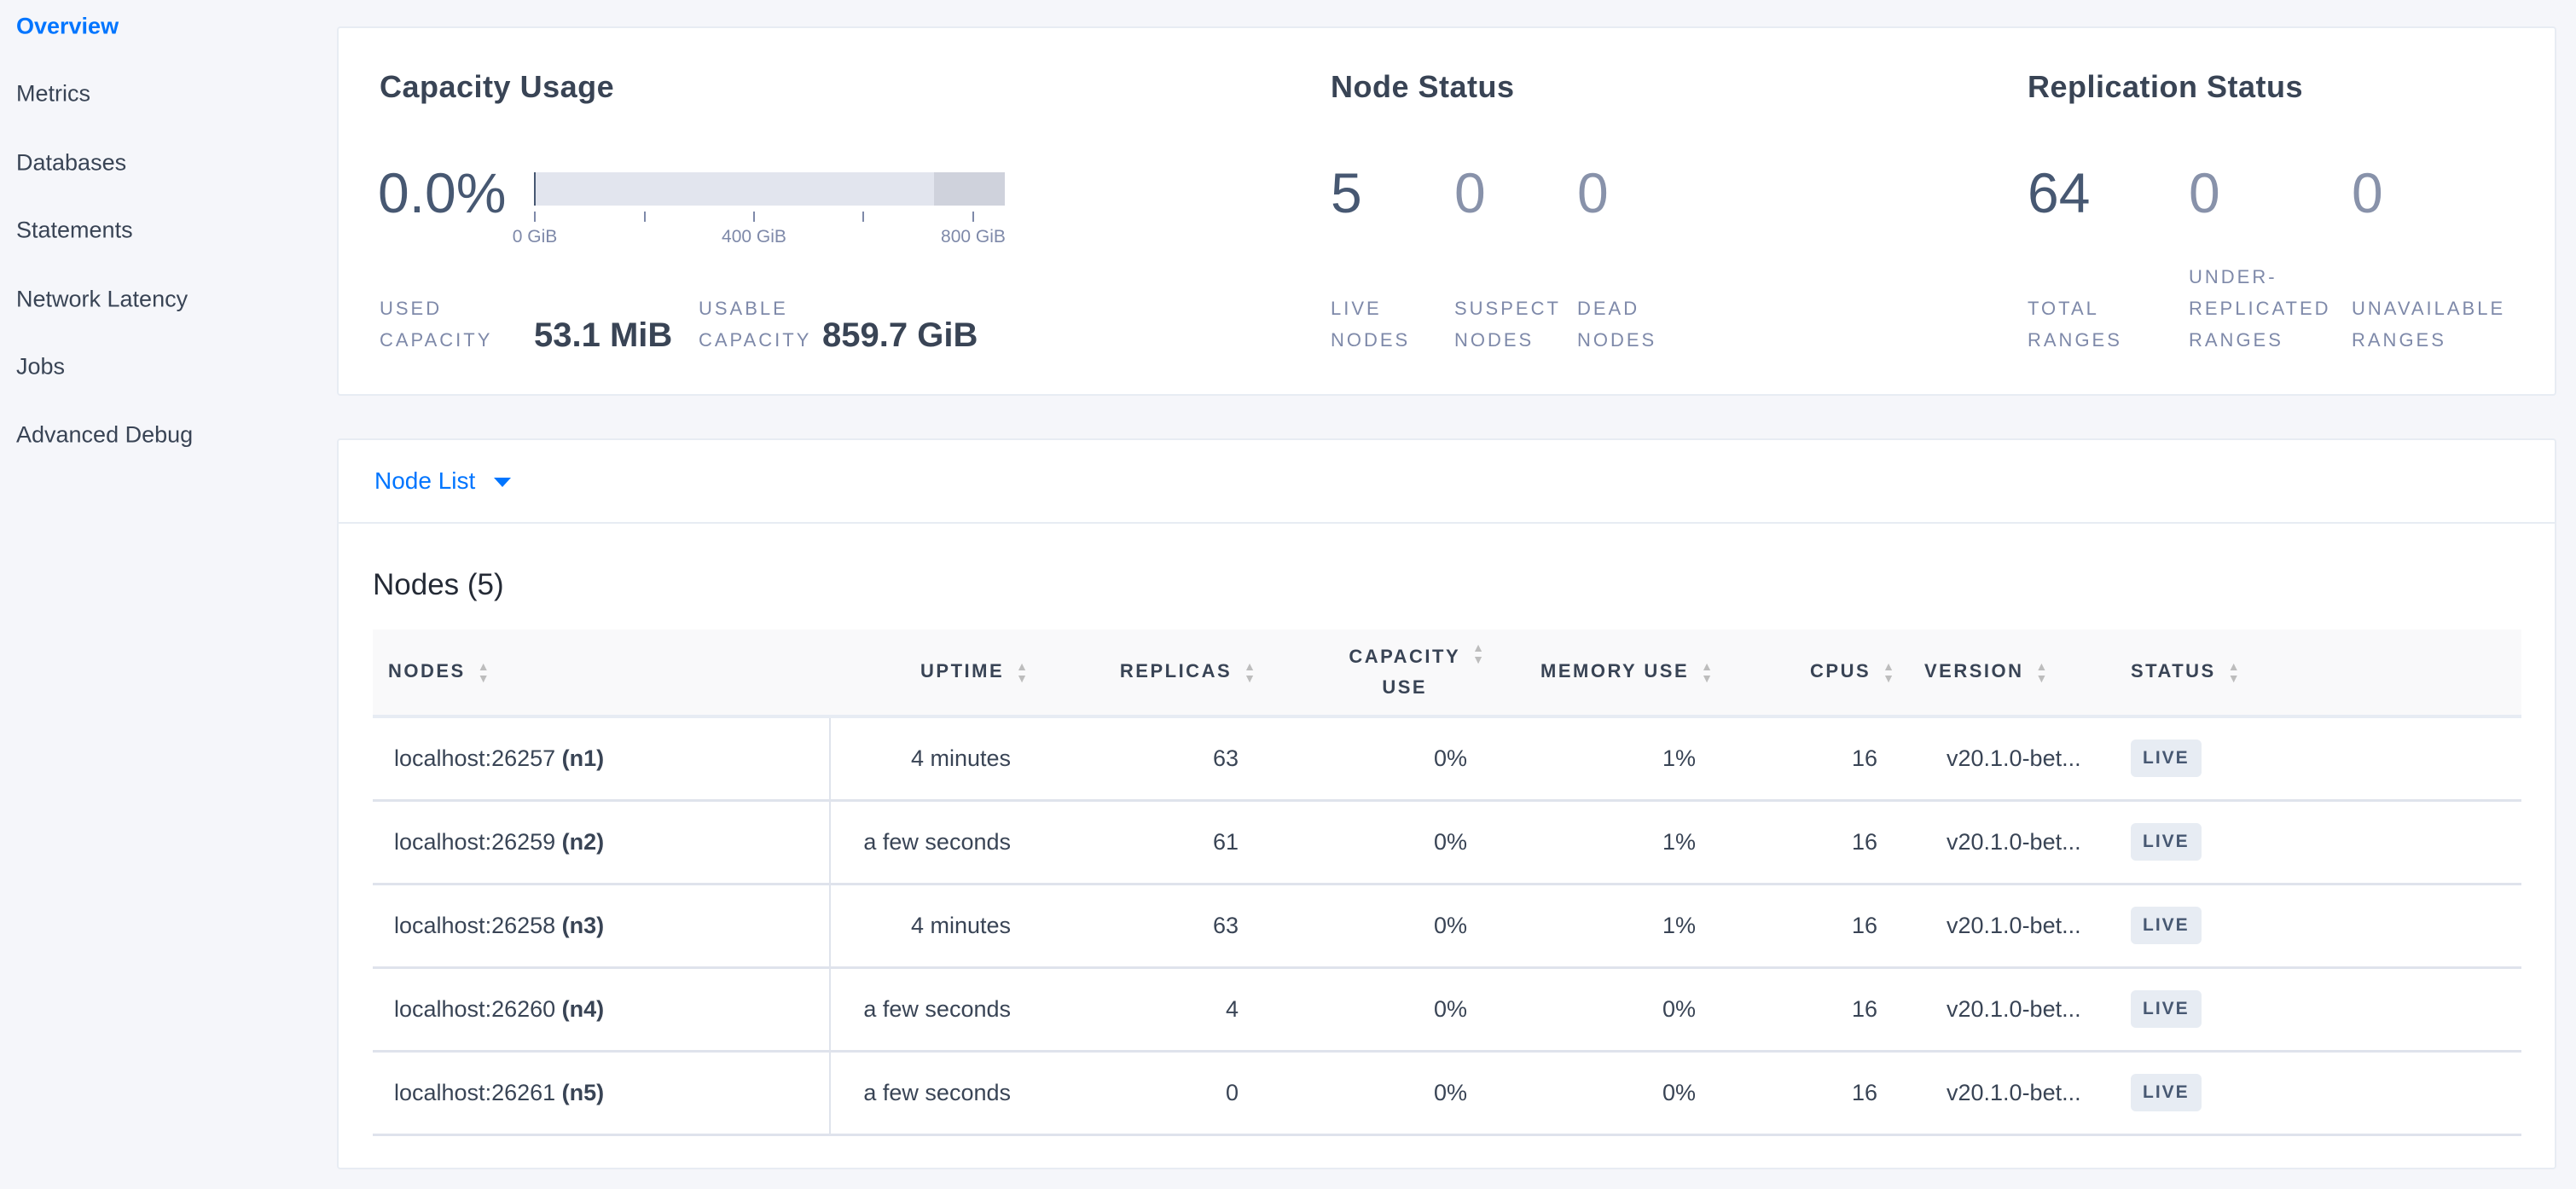 The height and width of the screenshot is (1189, 2576). What do you see at coordinates (2204, 192) in the screenshot?
I see `under-replicated-count: 0` at bounding box center [2204, 192].